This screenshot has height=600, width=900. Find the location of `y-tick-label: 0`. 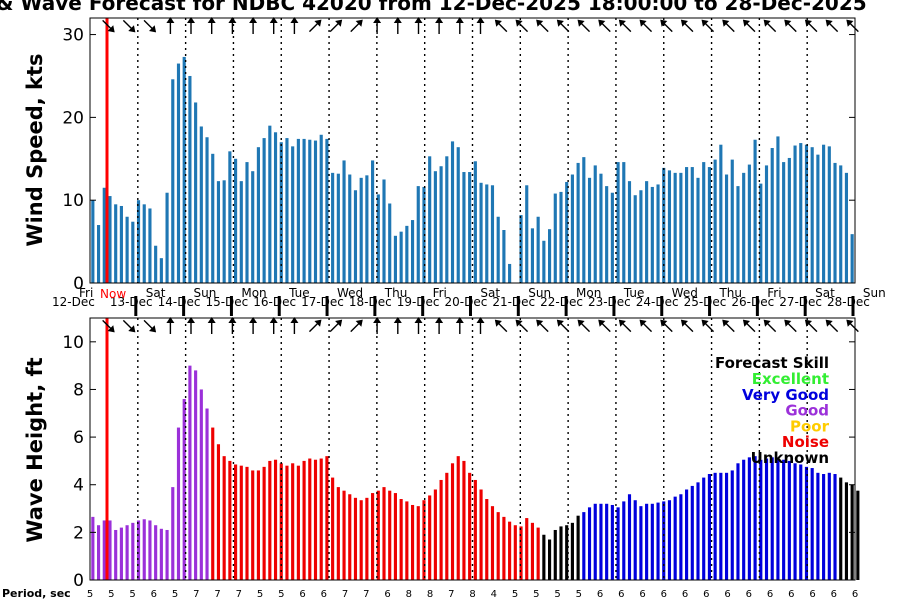

y-tick-label: 0 is located at coordinates (78, 284).